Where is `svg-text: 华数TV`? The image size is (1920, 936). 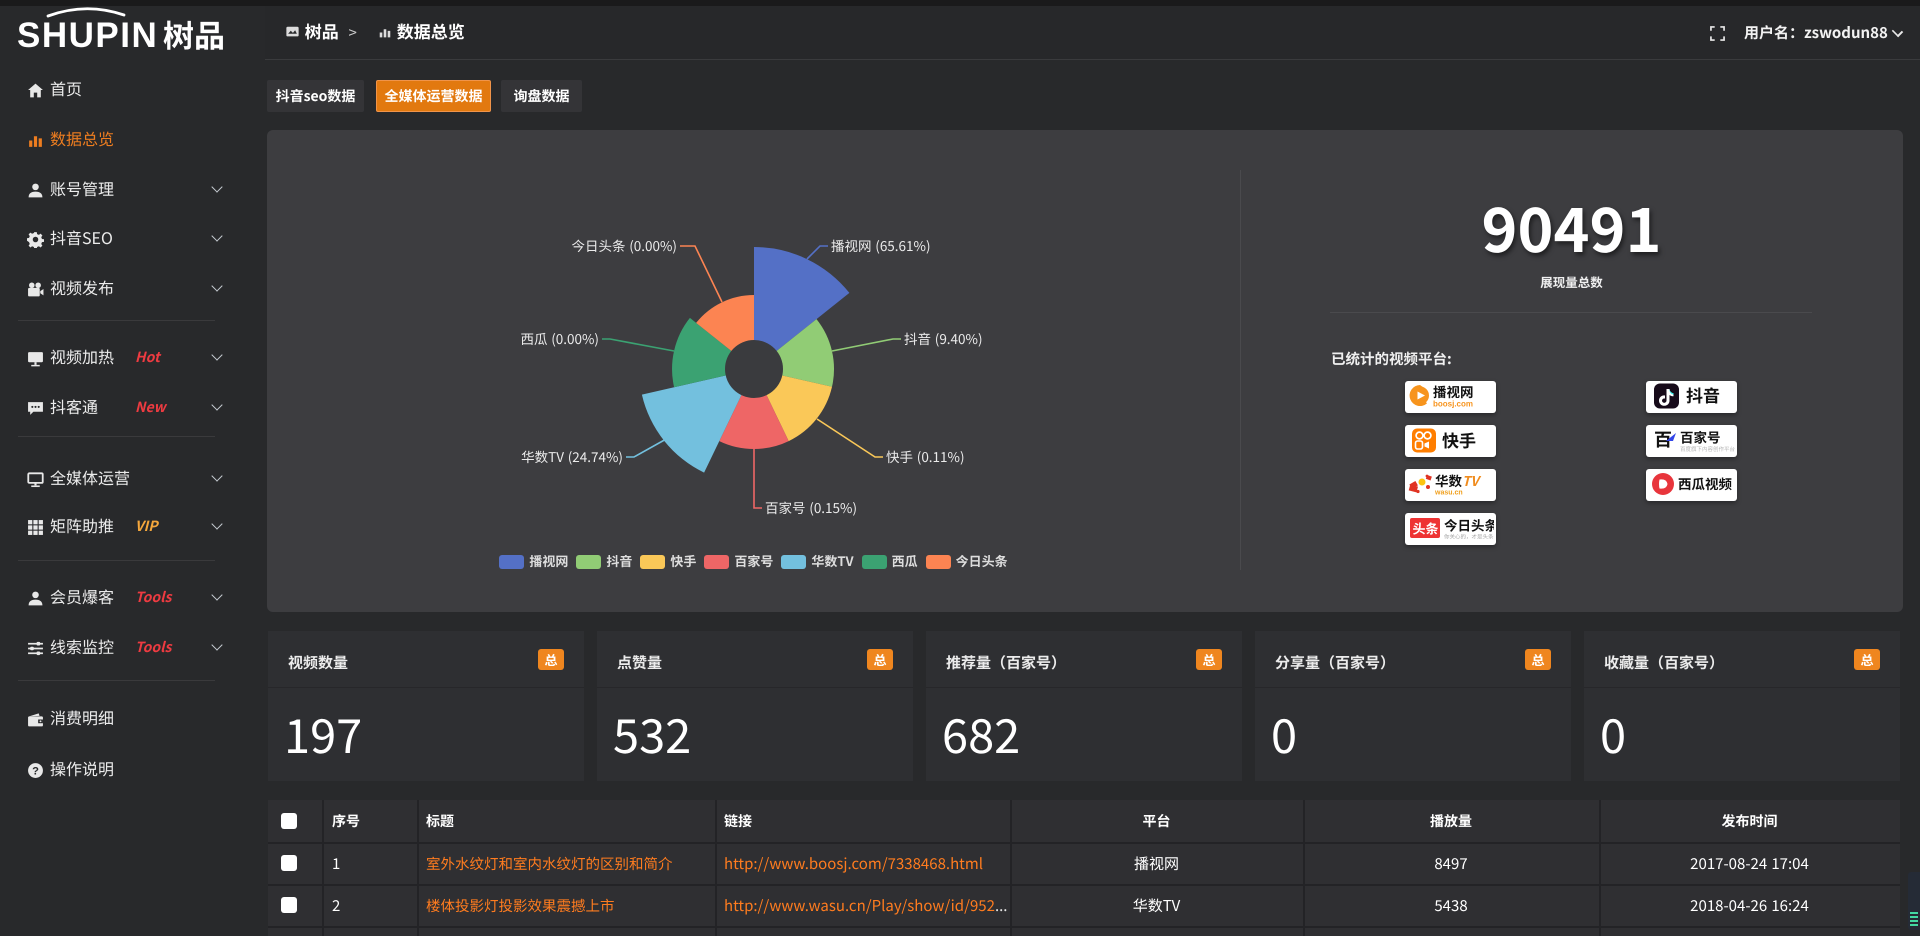 svg-text: 华数TV is located at coordinates (1458, 480).